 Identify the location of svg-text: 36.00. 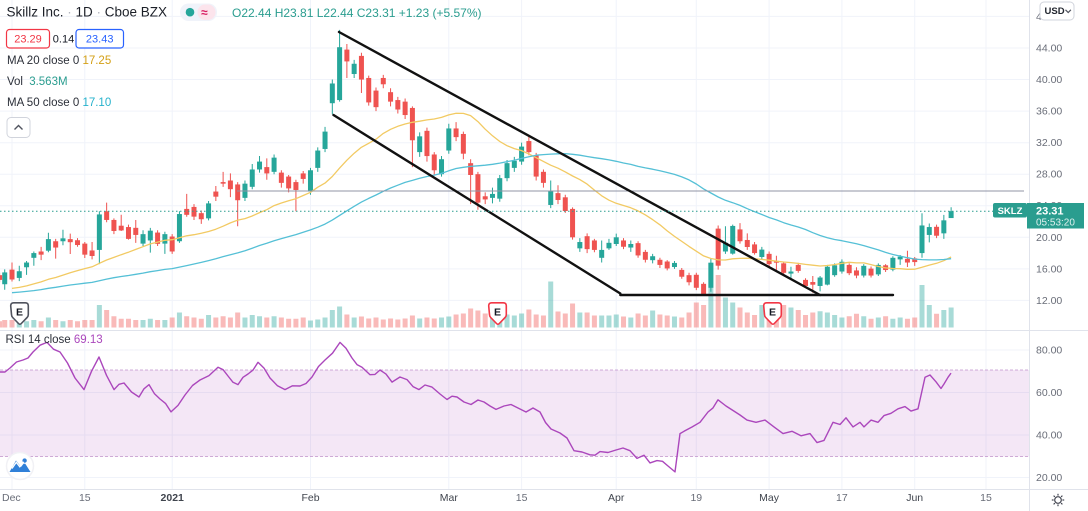
(1049, 112).